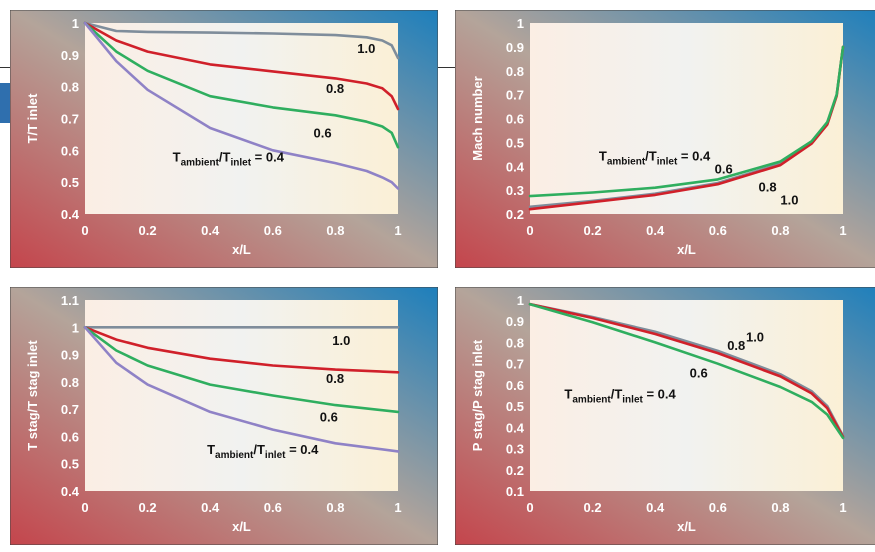  I want to click on y-axis-label: P stag/P stag inlet, so click(477, 395).